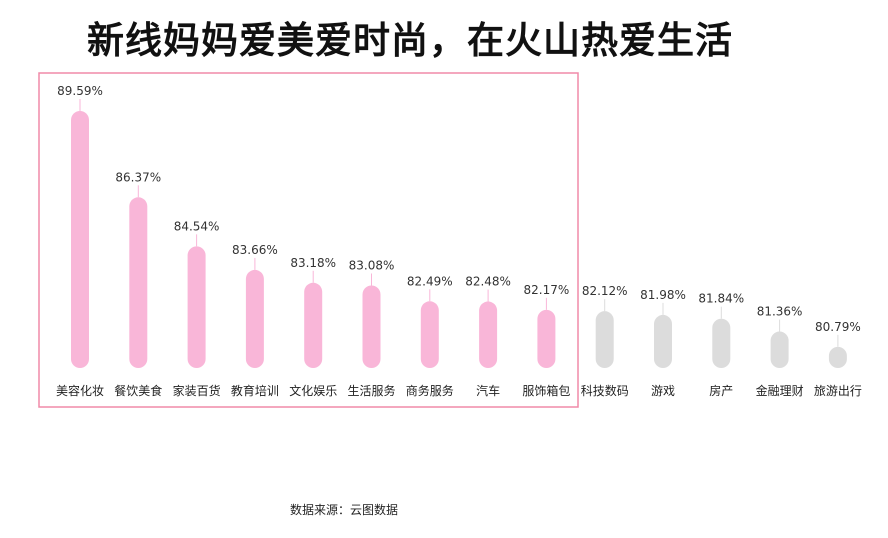  What do you see at coordinates (780, 312) in the screenshot?
I see `value-label-13: 81.36%` at bounding box center [780, 312].